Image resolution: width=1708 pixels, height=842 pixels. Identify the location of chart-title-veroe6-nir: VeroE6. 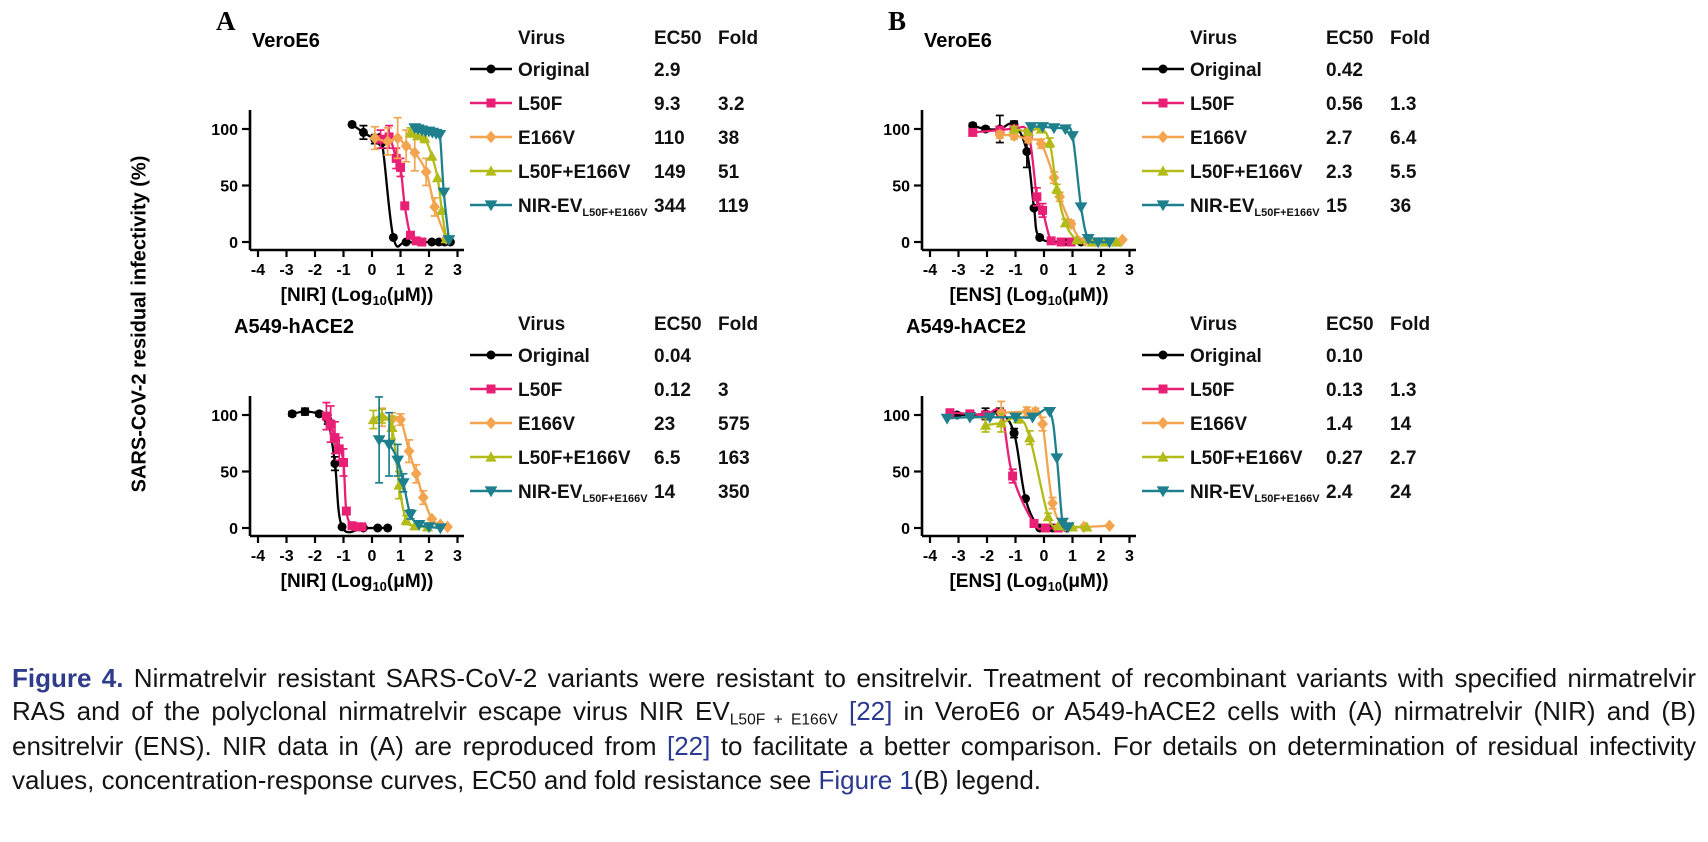
(286, 41).